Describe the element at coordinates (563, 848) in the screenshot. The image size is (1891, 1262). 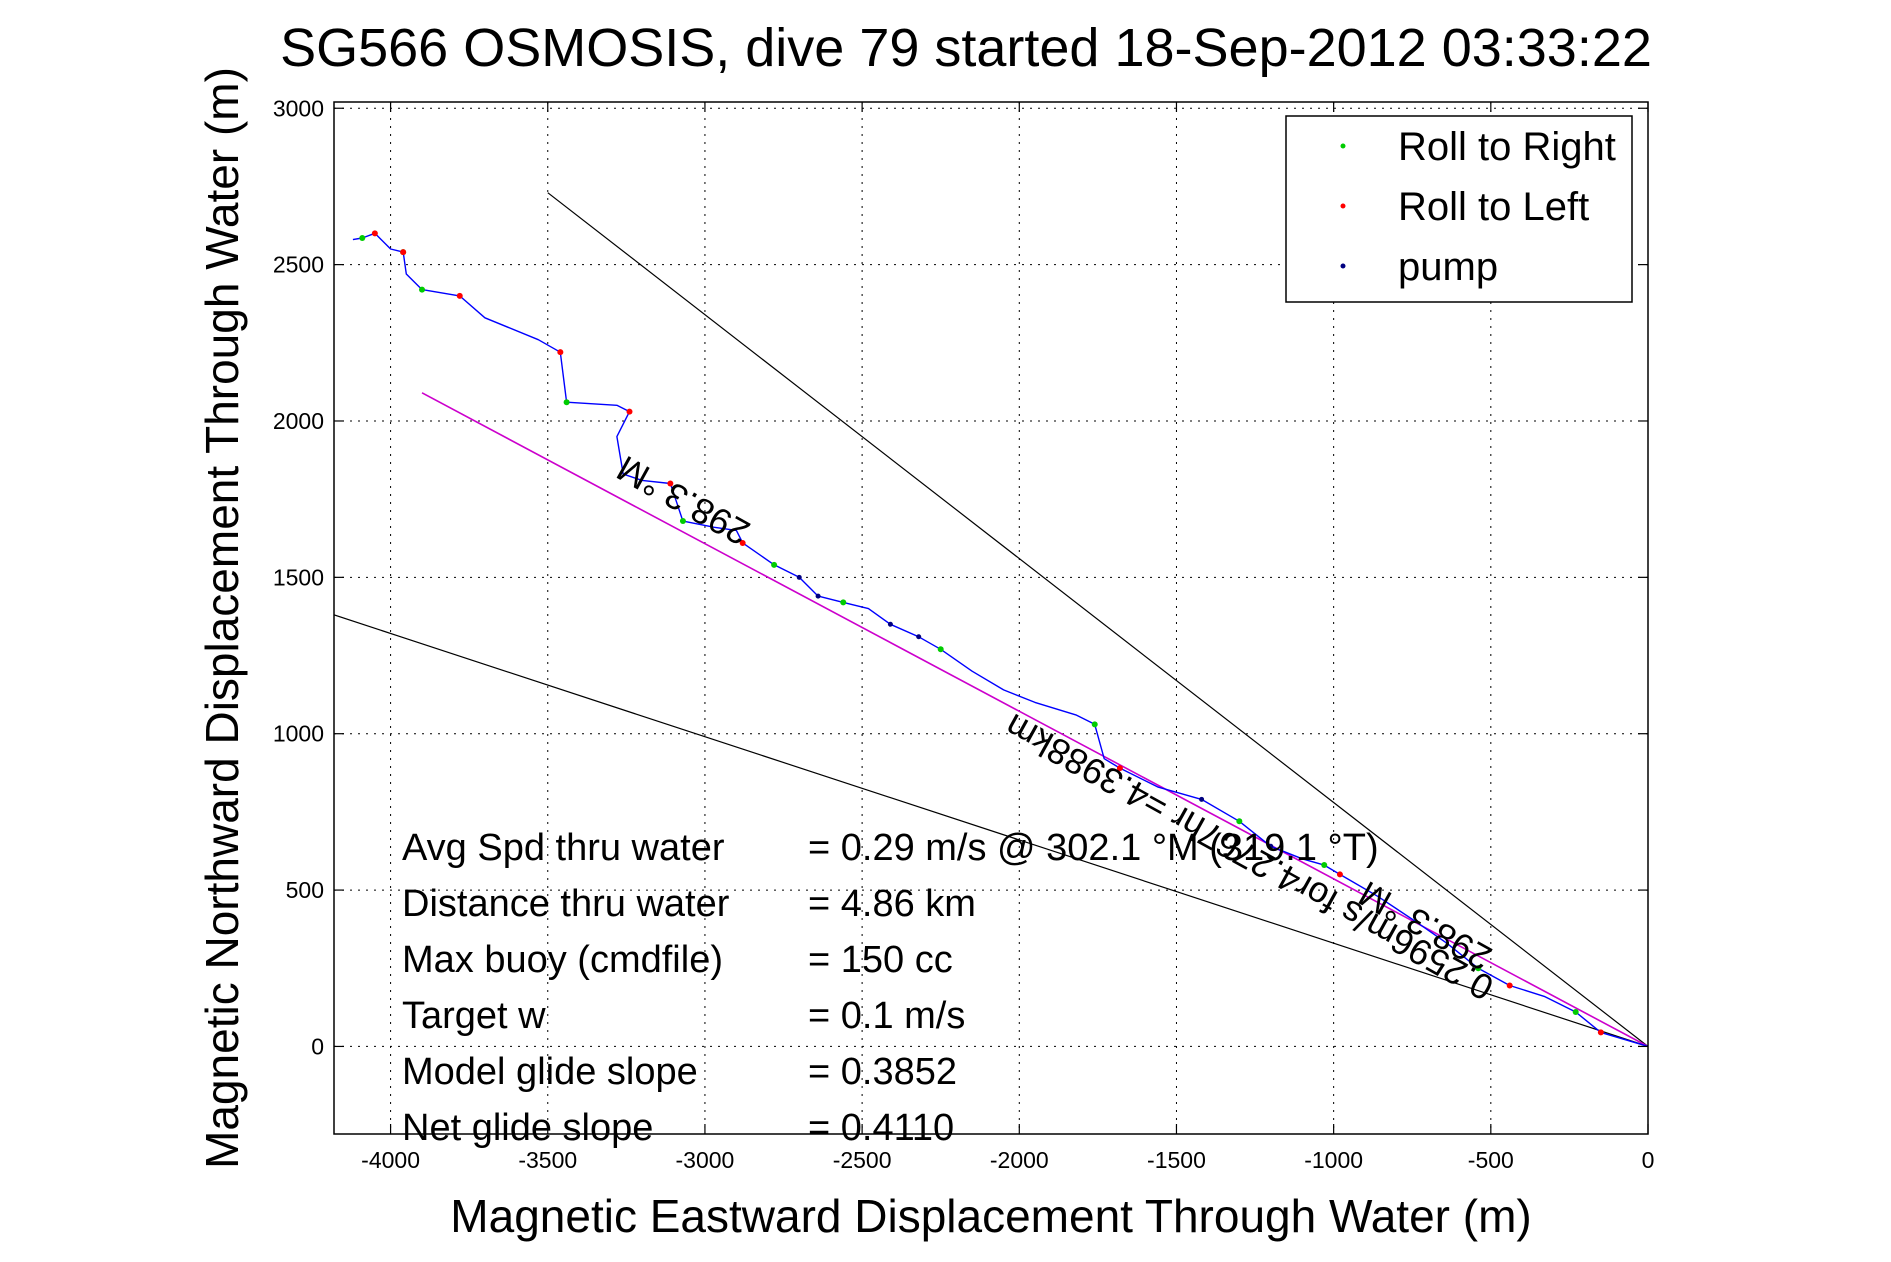
I see `stat-label: Avg Spd thru water` at that location.